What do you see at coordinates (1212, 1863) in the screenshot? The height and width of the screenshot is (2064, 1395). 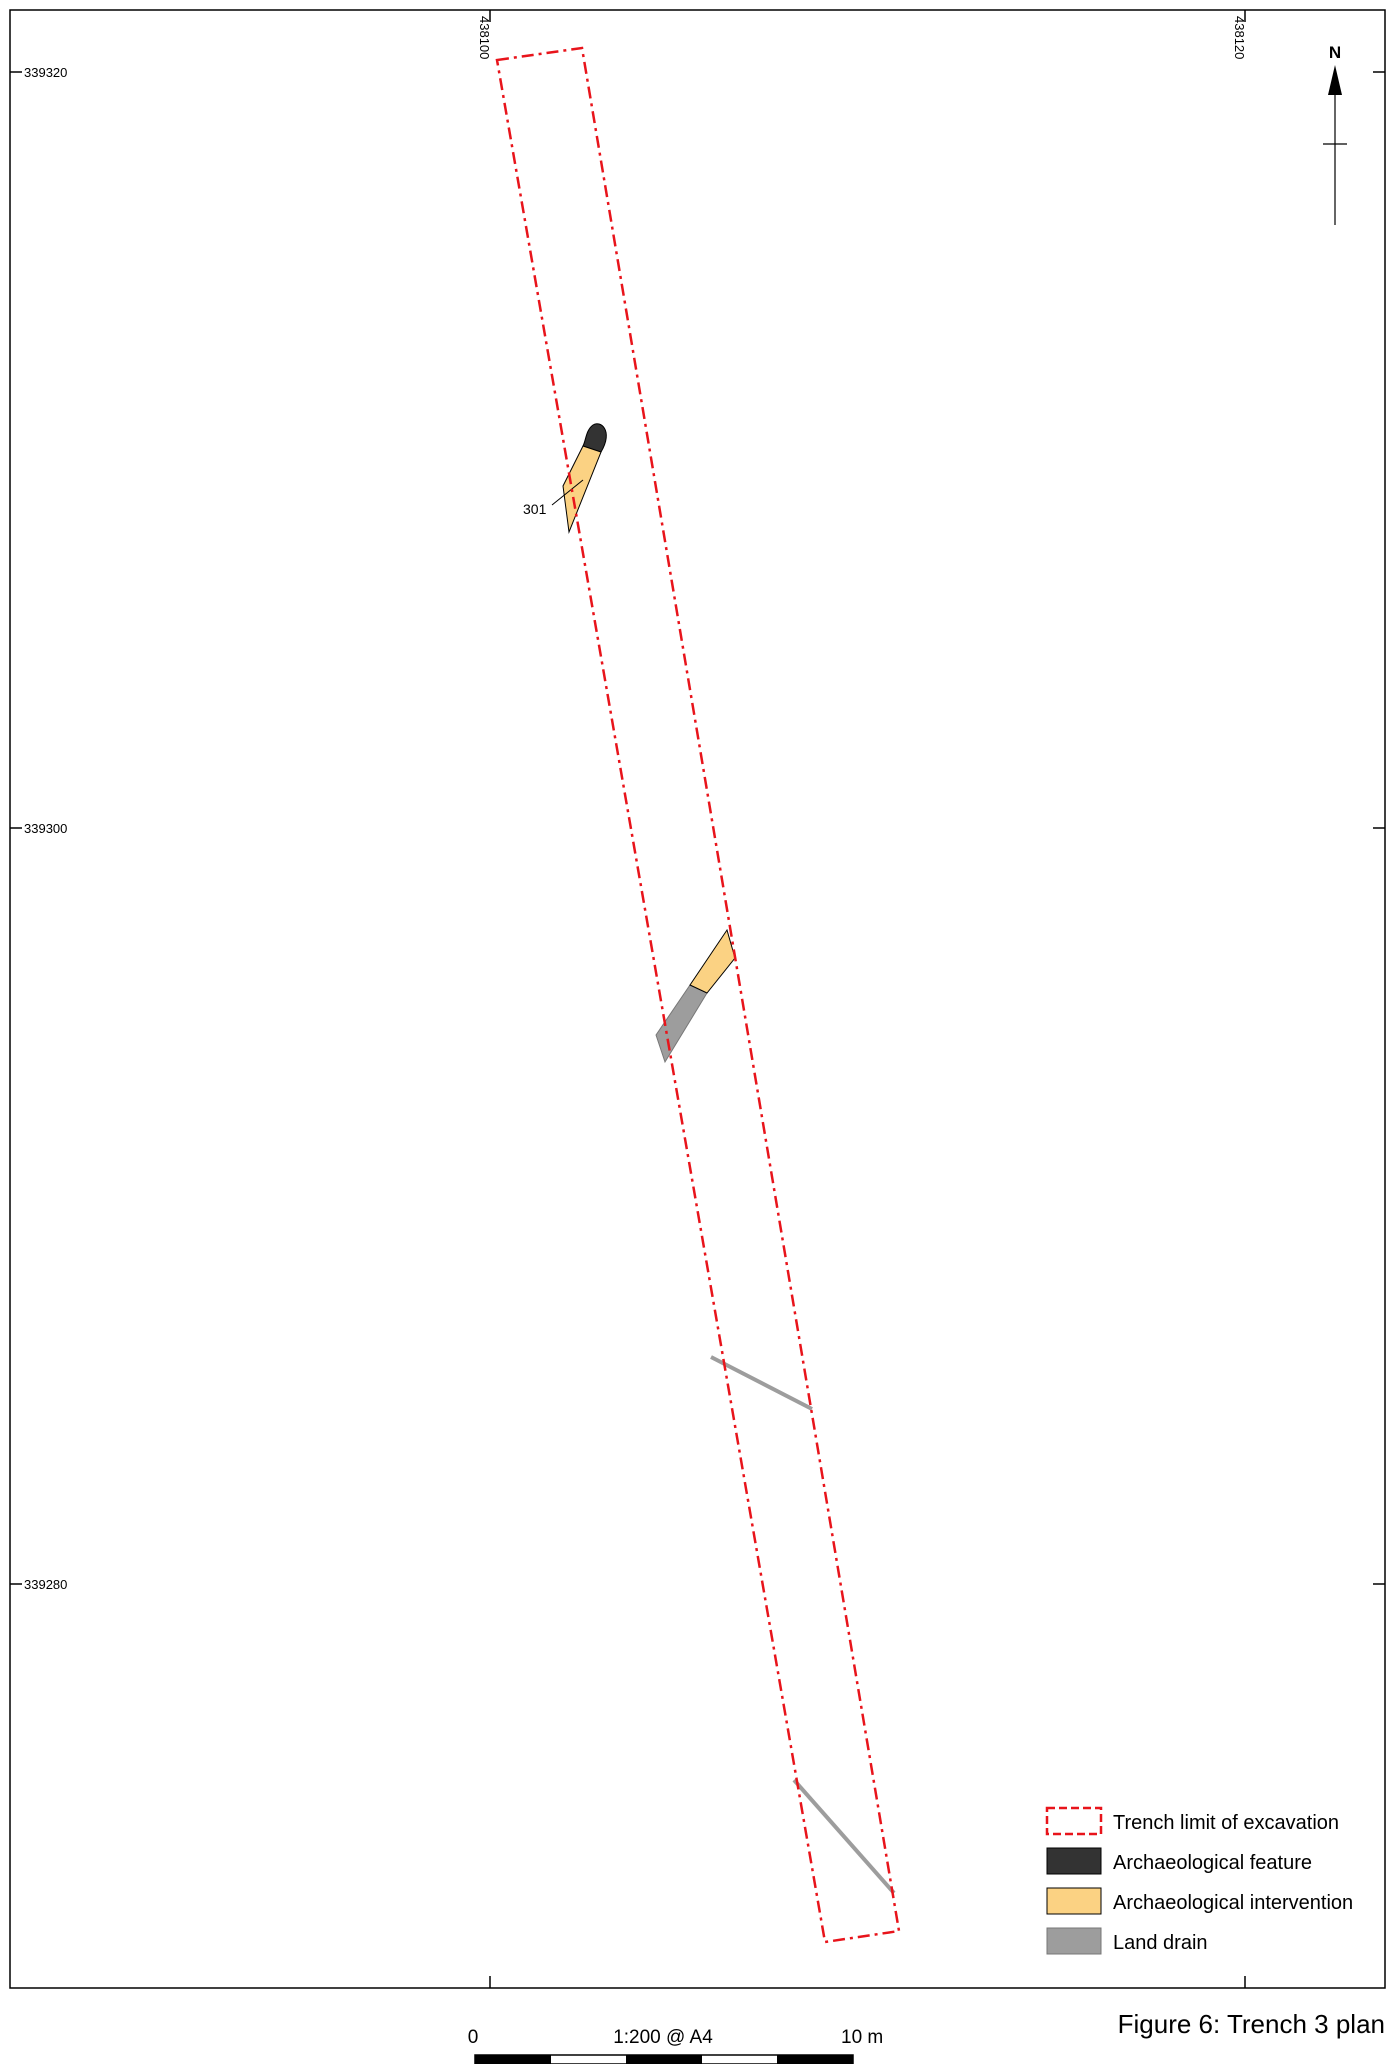 I see `legend-label-feature: Archaeological feature` at bounding box center [1212, 1863].